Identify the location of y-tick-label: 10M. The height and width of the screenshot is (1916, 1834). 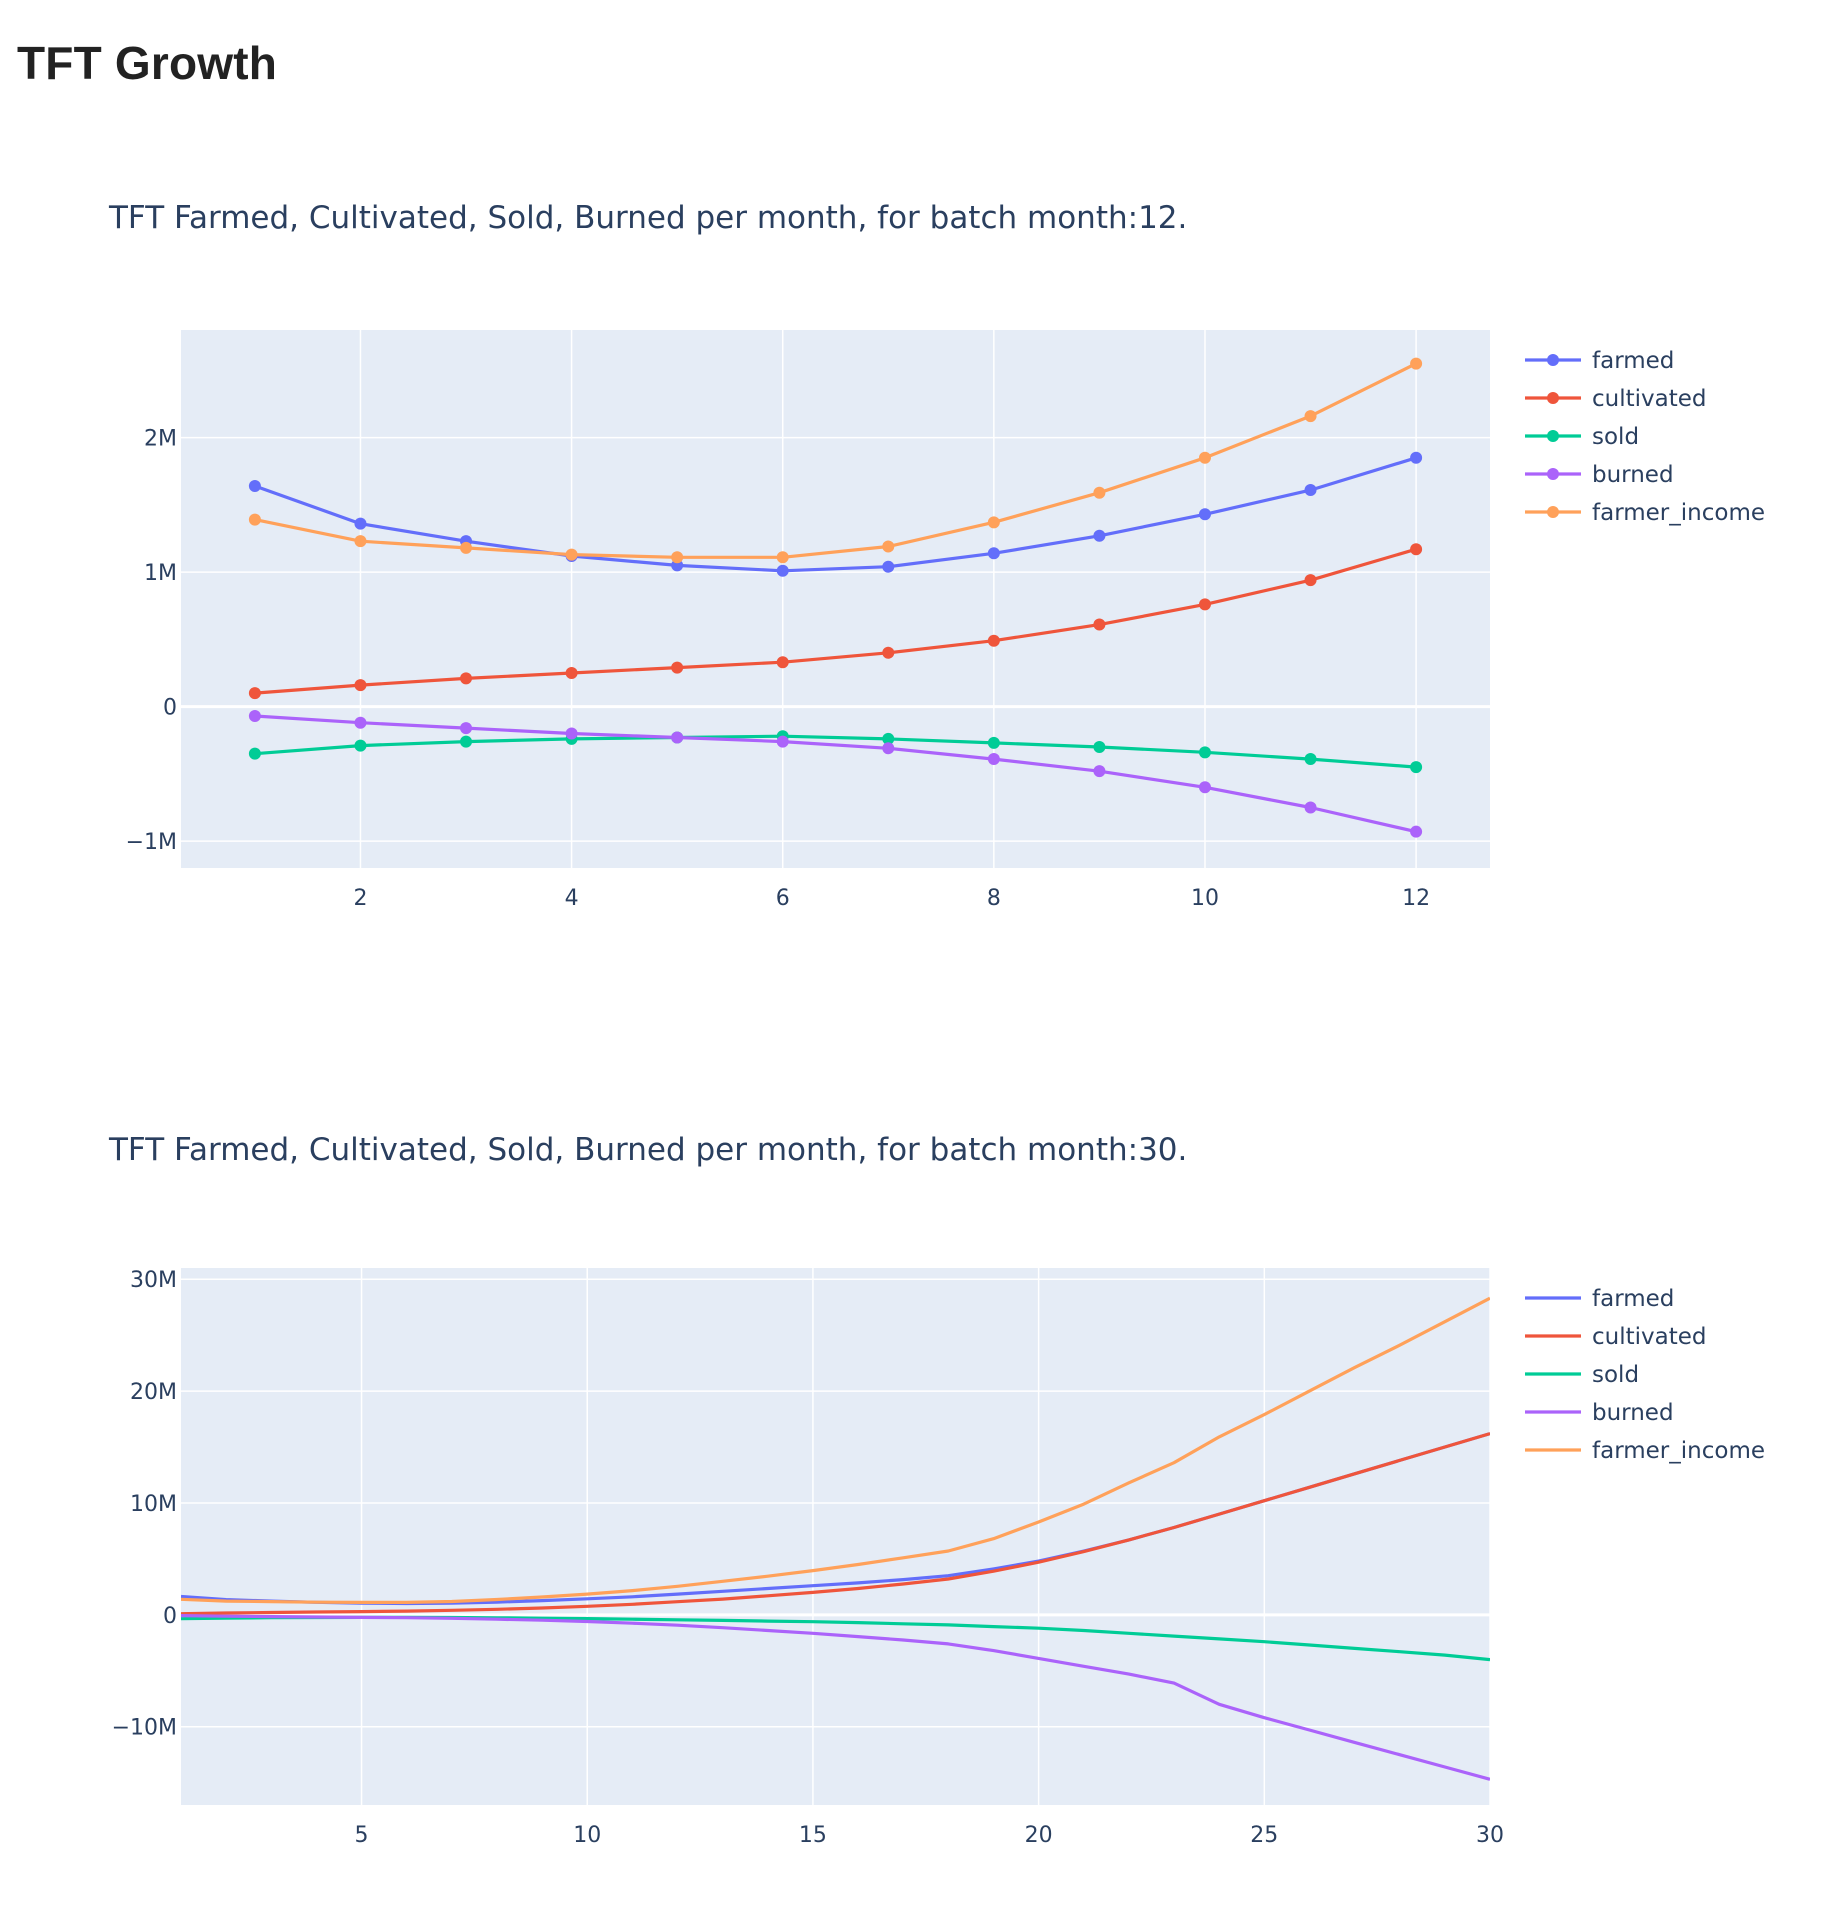
(153, 1504).